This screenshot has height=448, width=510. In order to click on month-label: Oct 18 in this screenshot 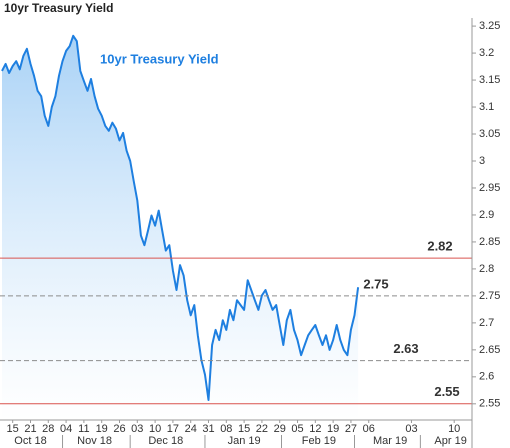, I will do `click(30, 441)`.